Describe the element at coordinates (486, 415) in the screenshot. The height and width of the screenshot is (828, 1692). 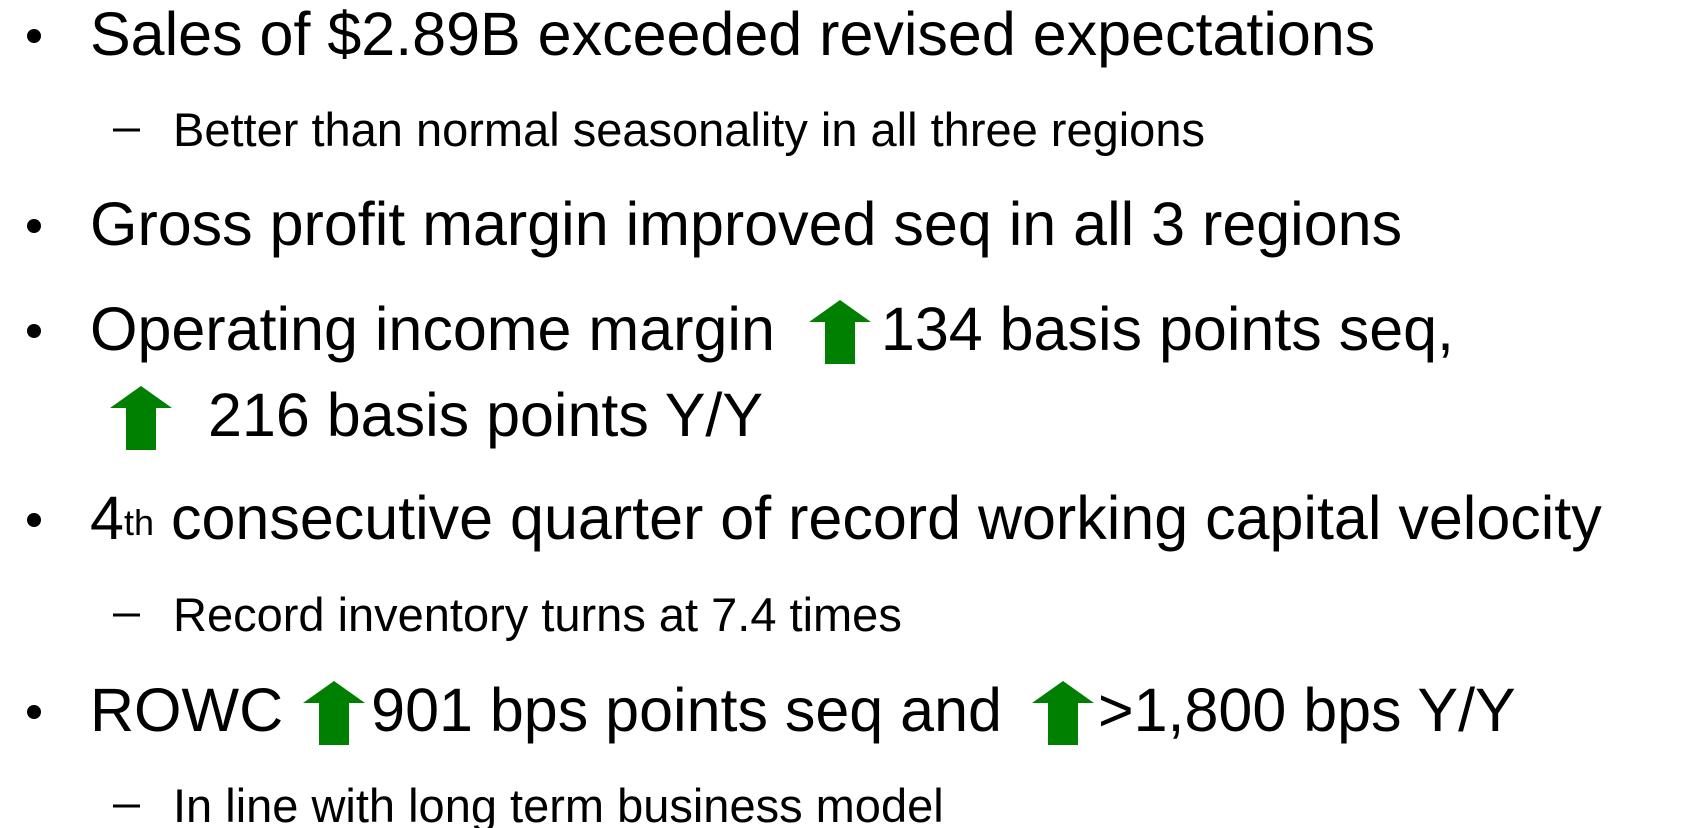
I see `text: 216 basis points Y/Y` at that location.